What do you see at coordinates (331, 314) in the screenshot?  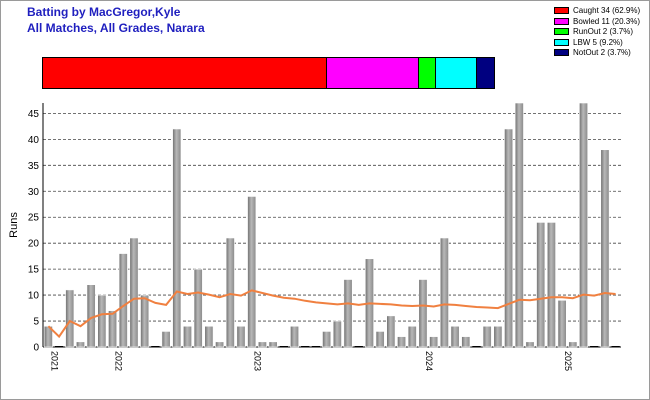 I see `running-average-line` at bounding box center [331, 314].